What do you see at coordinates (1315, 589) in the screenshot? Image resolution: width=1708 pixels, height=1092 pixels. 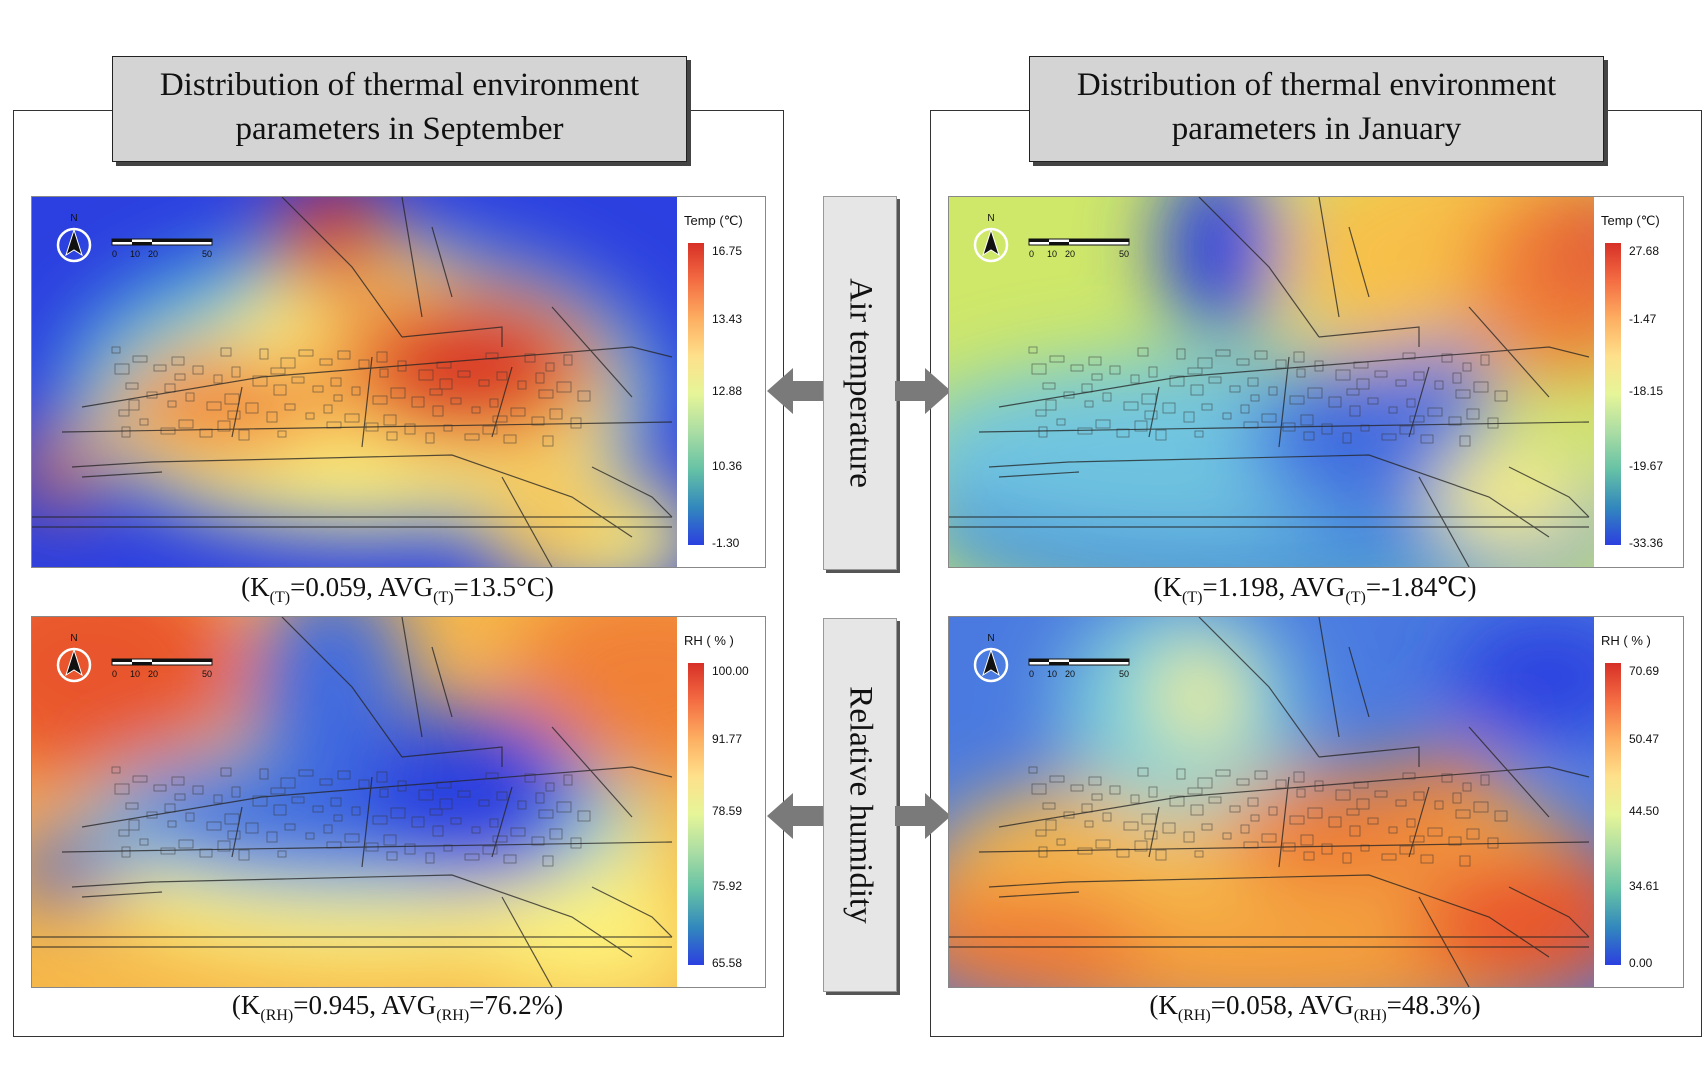 I see `january-temperature-caption: (K(T)=1.198, AVG(T)=-1.84℃)` at bounding box center [1315, 589].